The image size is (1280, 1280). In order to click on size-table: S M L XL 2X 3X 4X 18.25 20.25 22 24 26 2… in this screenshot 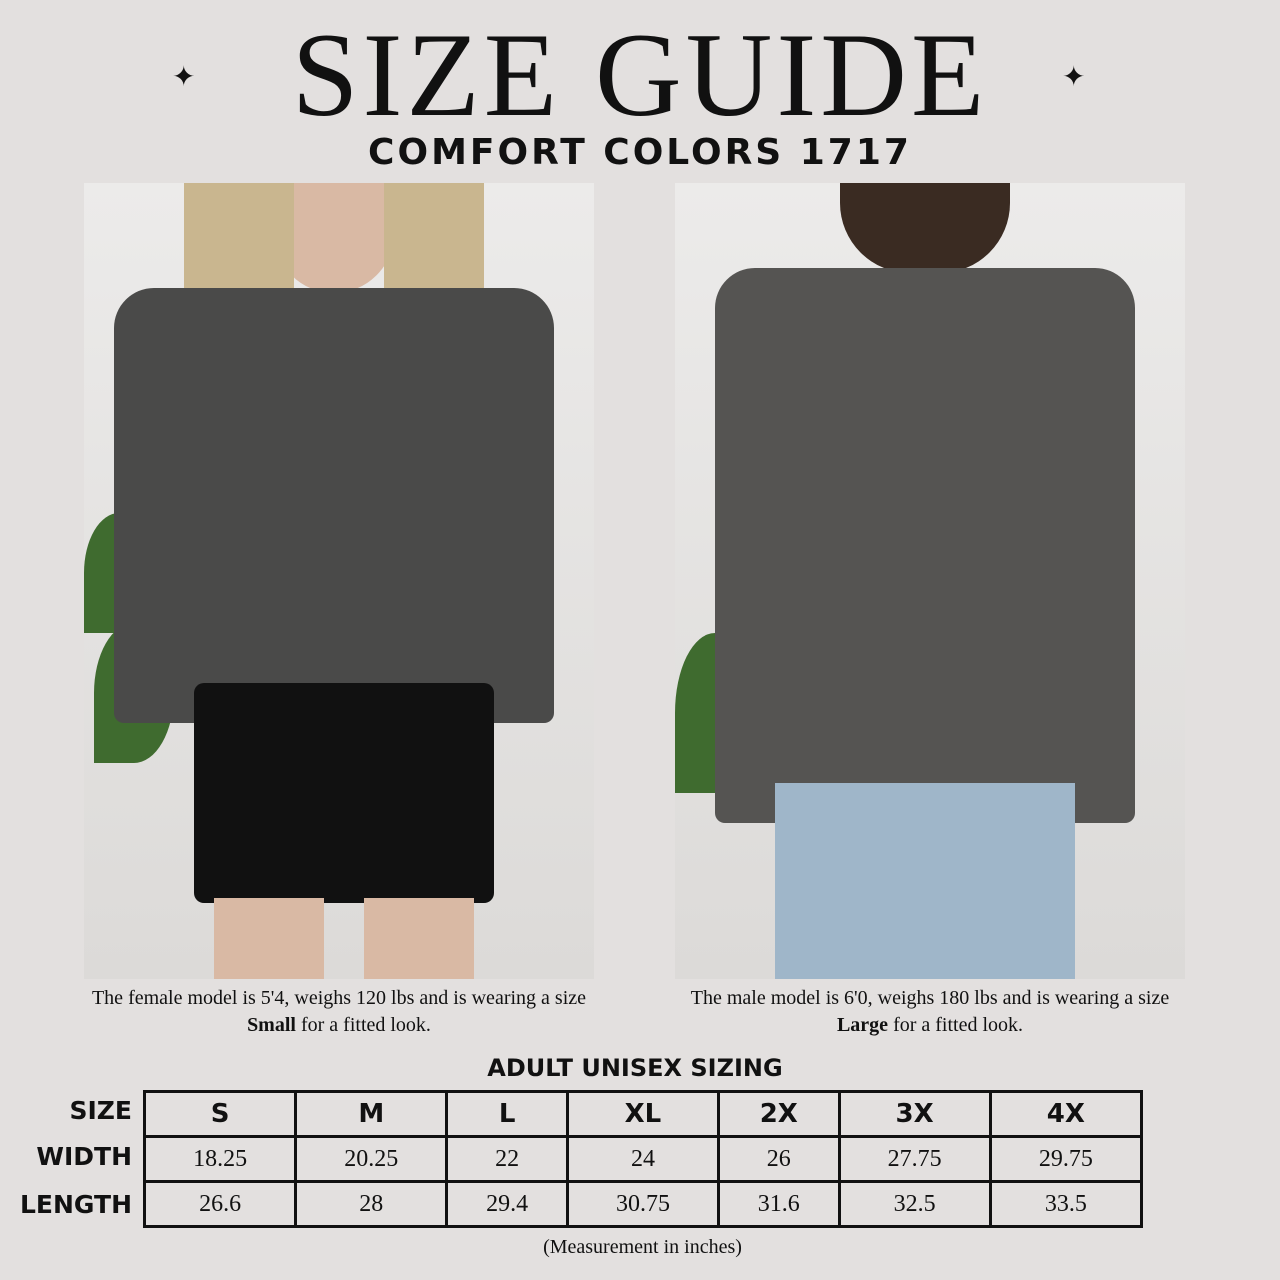, I will do `click(643, 1159)`.